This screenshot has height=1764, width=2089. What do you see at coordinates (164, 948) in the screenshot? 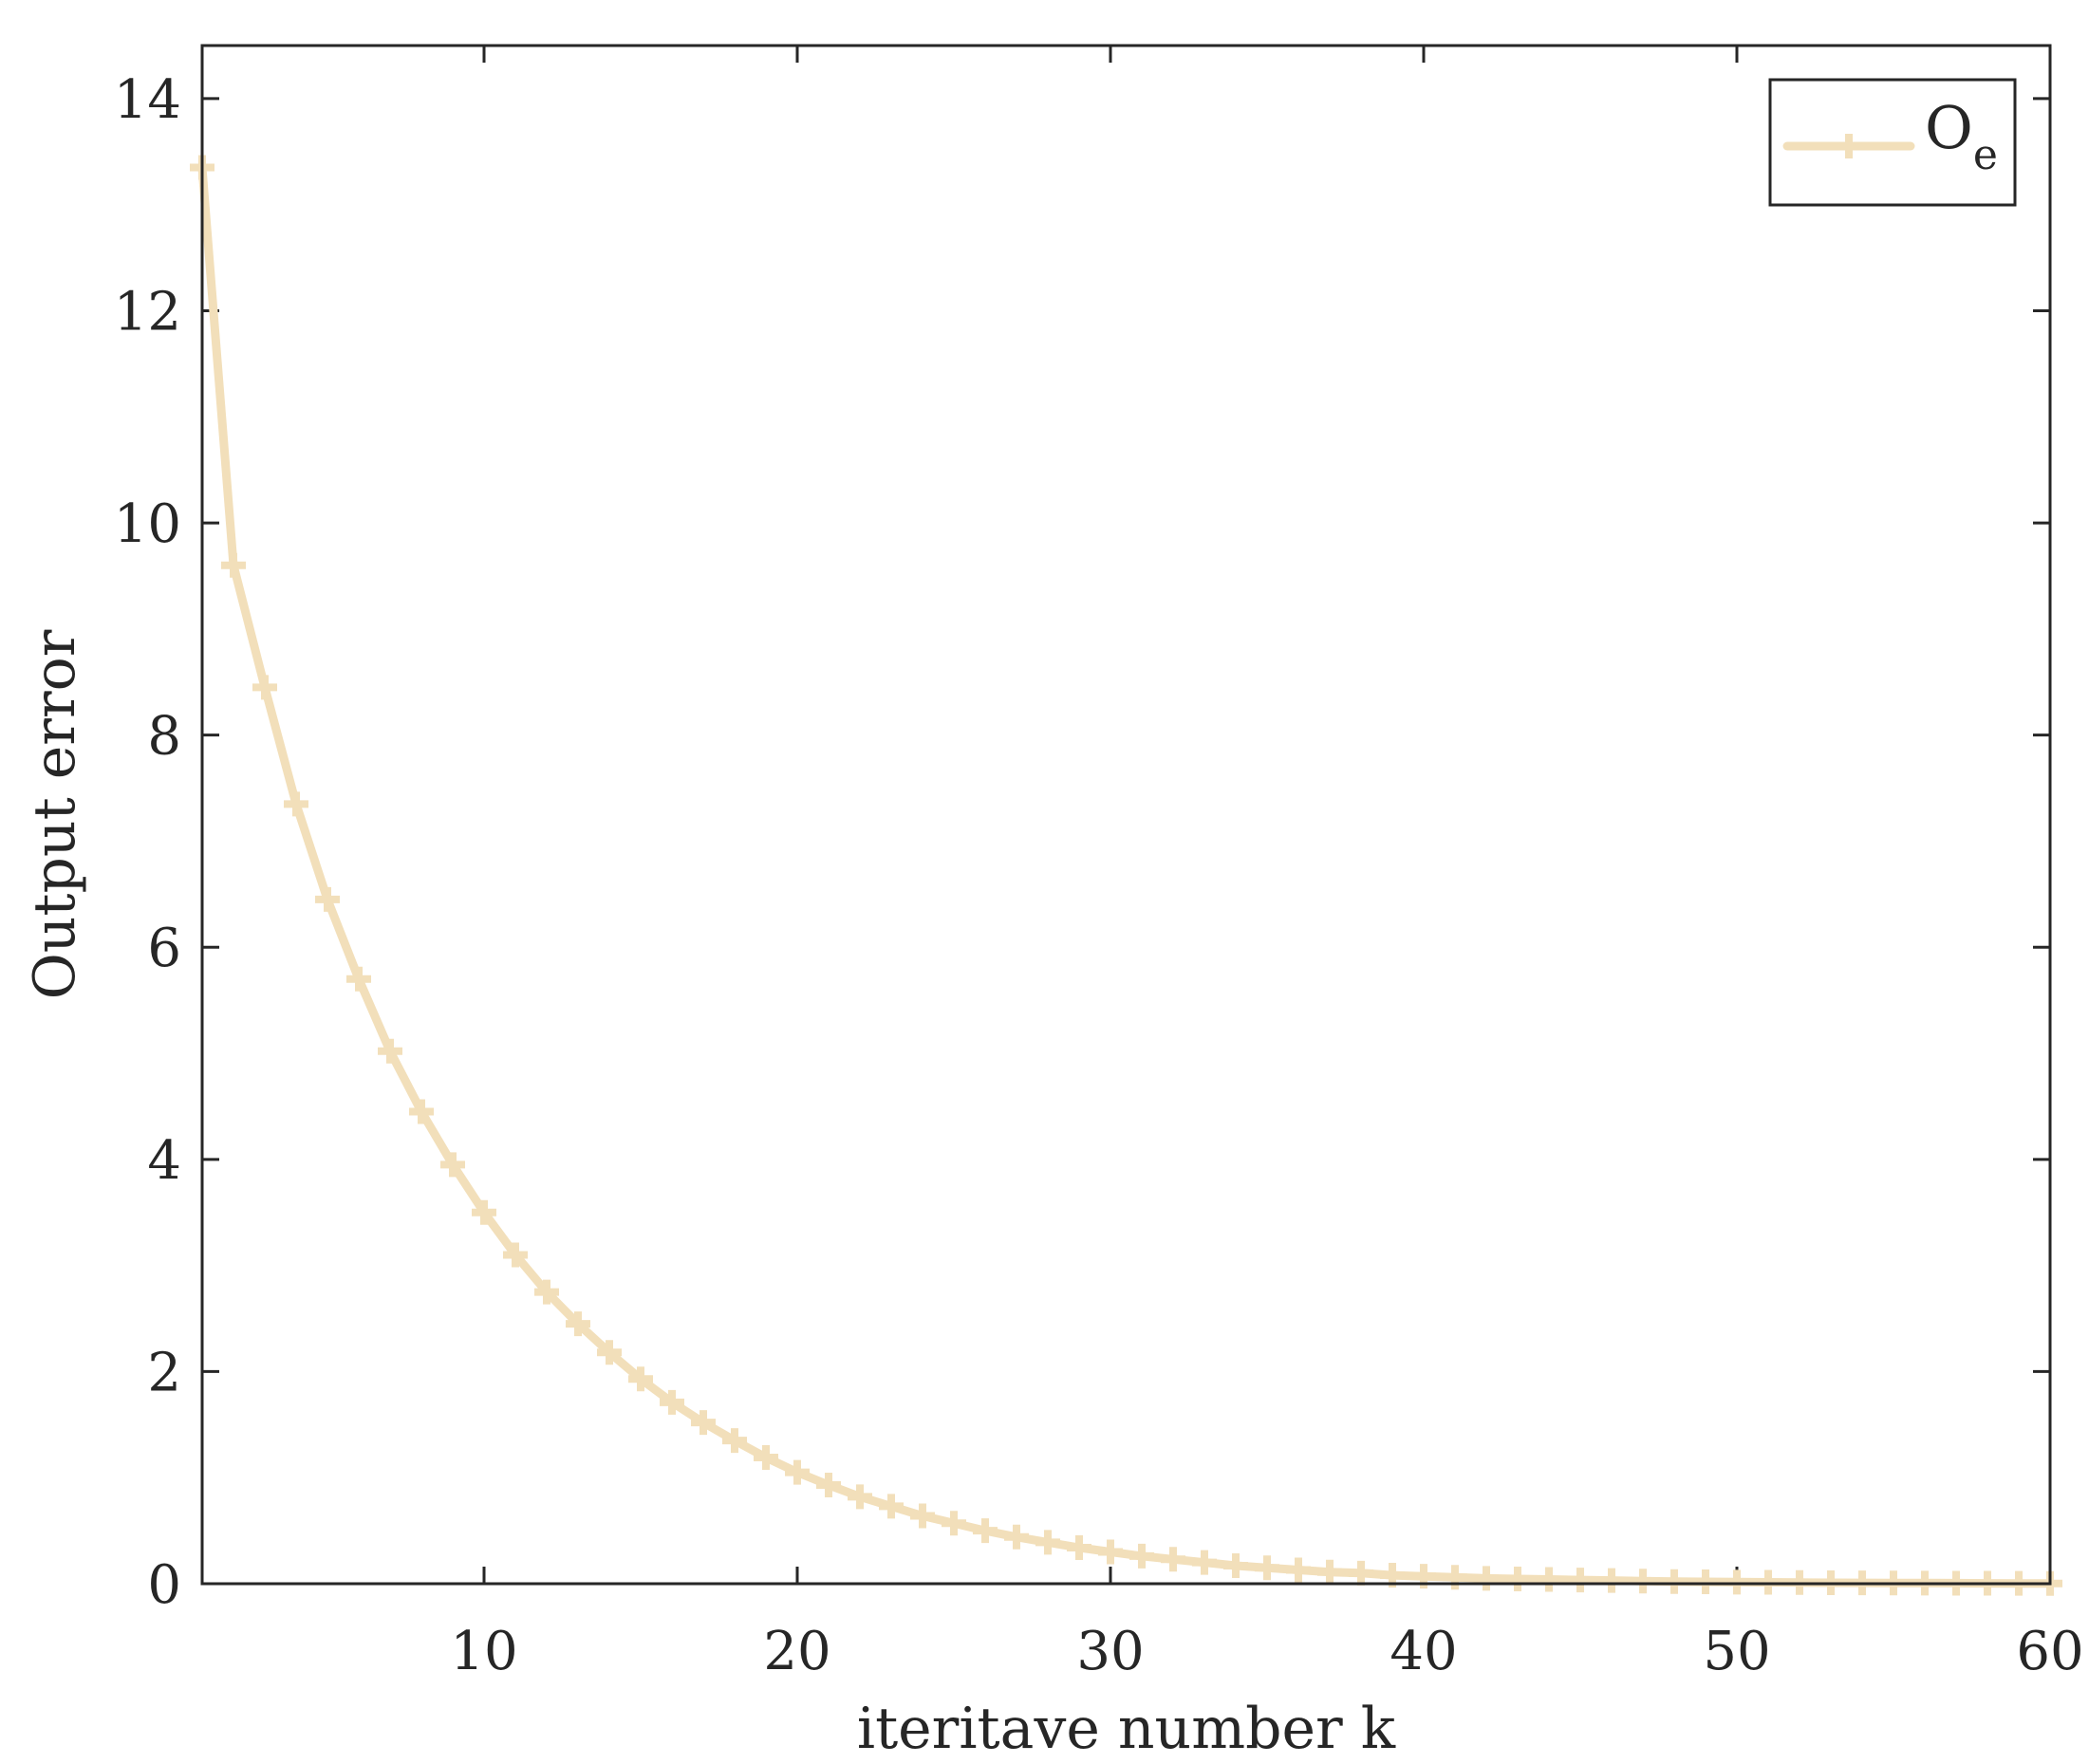
I see `y-tick-label: 6` at bounding box center [164, 948].